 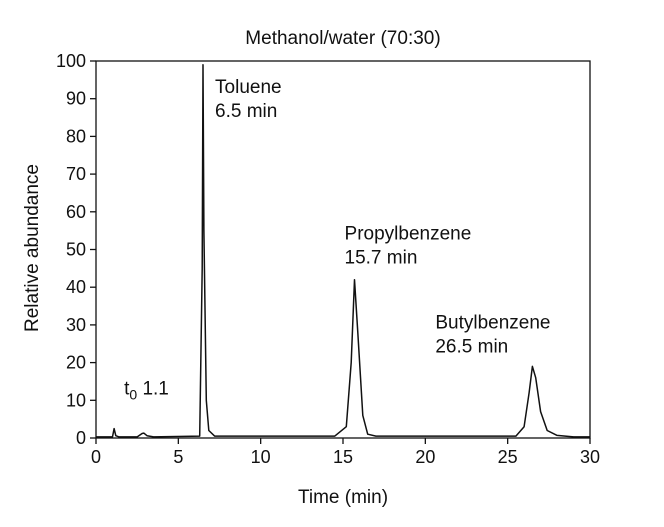 What do you see at coordinates (590, 457) in the screenshot?
I see `x-tick-label: 30` at bounding box center [590, 457].